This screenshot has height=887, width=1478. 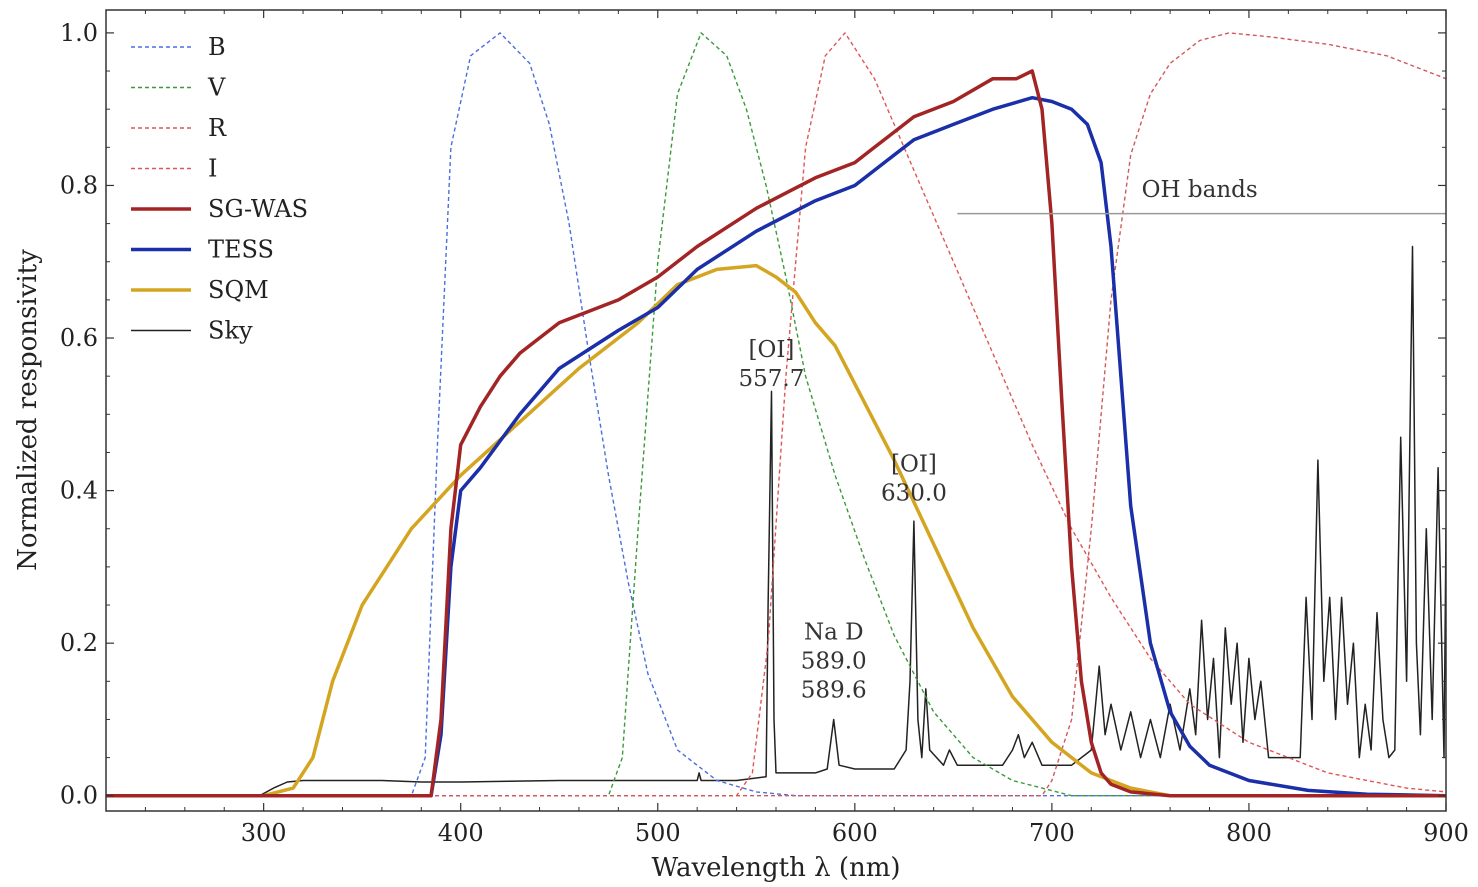 I want to click on annotation: [OI] 557.7, so click(x=772, y=364).